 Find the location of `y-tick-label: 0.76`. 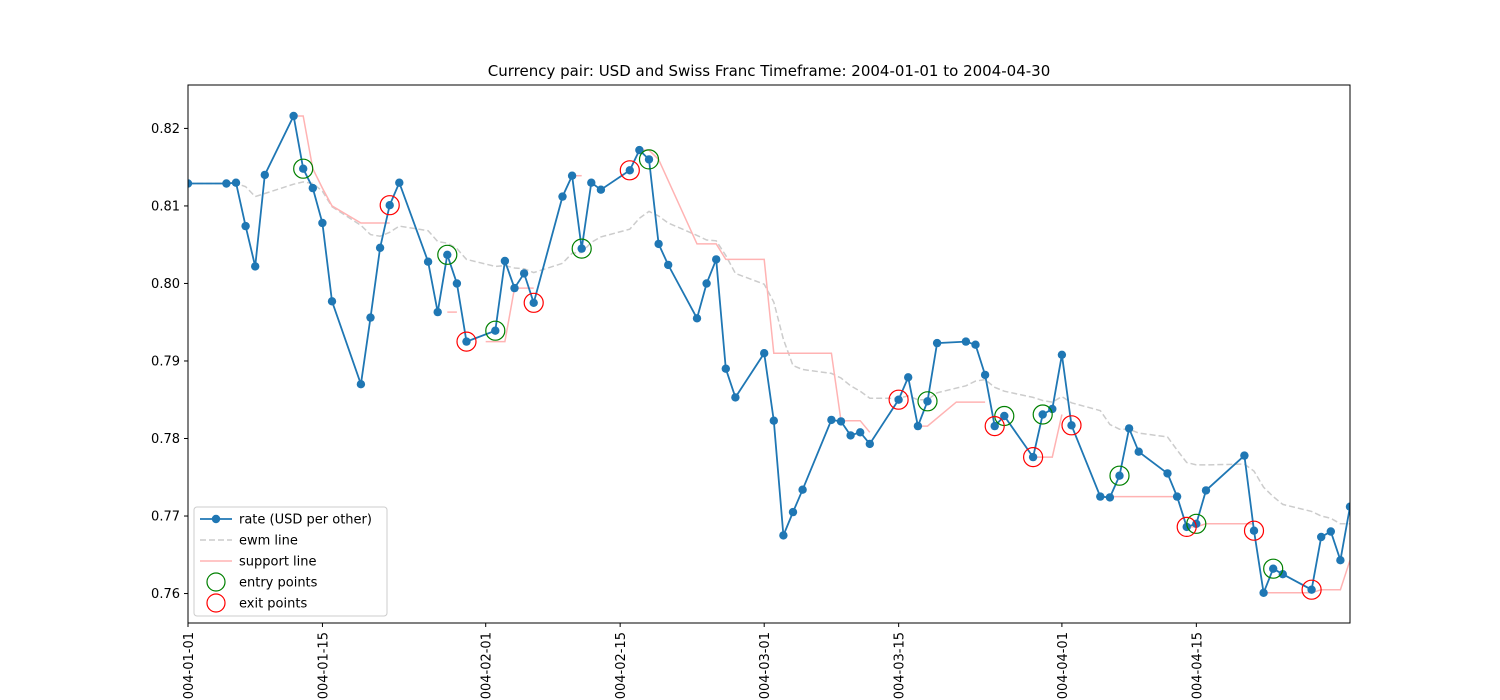

y-tick-label: 0.76 is located at coordinates (165, 594).